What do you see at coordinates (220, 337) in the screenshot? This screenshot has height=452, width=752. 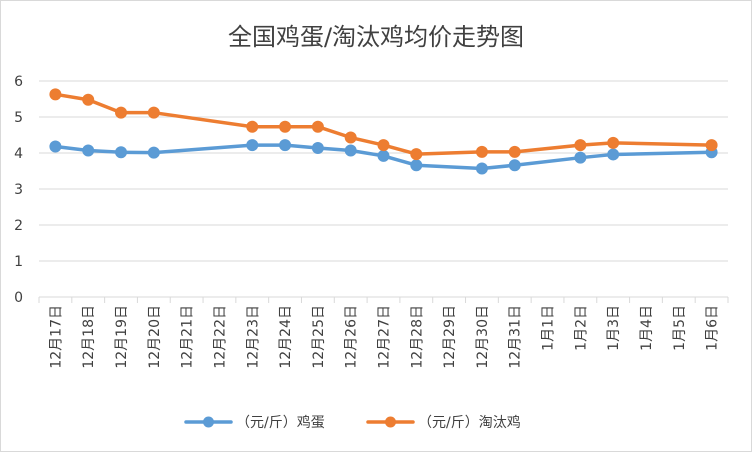 I see `x-tick-label: 12月22日` at bounding box center [220, 337].